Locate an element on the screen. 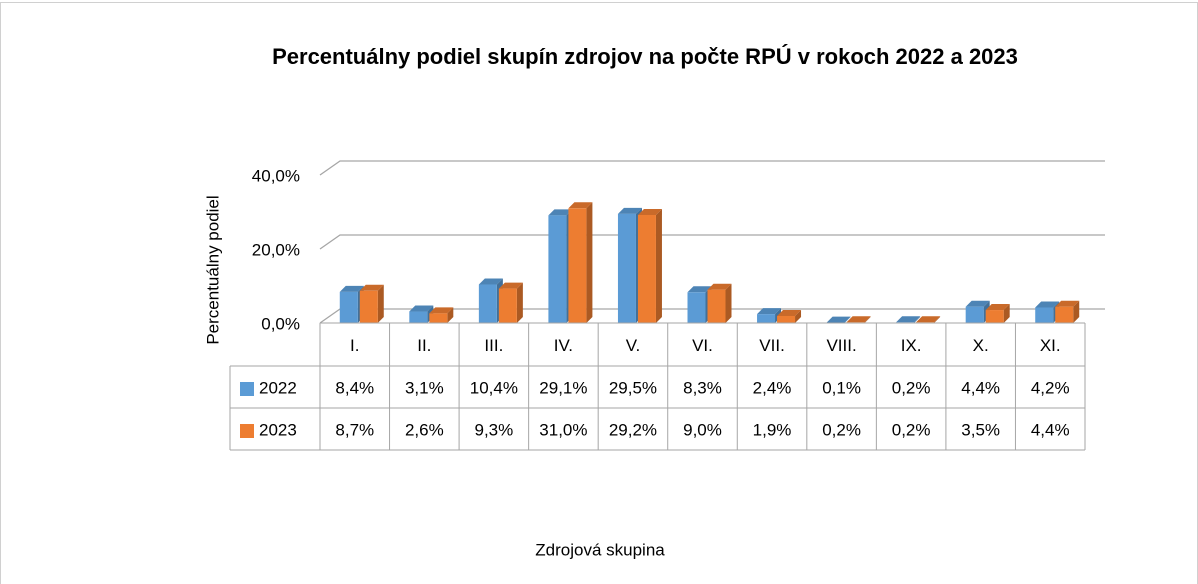 This screenshot has width=1198, height=584. legend-label: 2023 is located at coordinates (278, 429).